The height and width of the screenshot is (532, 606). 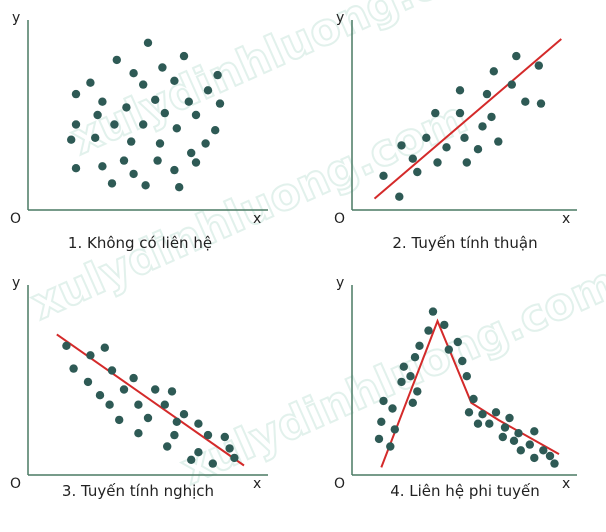 What do you see at coordinates (16, 18) in the screenshot?
I see `y-axis-label: y` at bounding box center [16, 18].